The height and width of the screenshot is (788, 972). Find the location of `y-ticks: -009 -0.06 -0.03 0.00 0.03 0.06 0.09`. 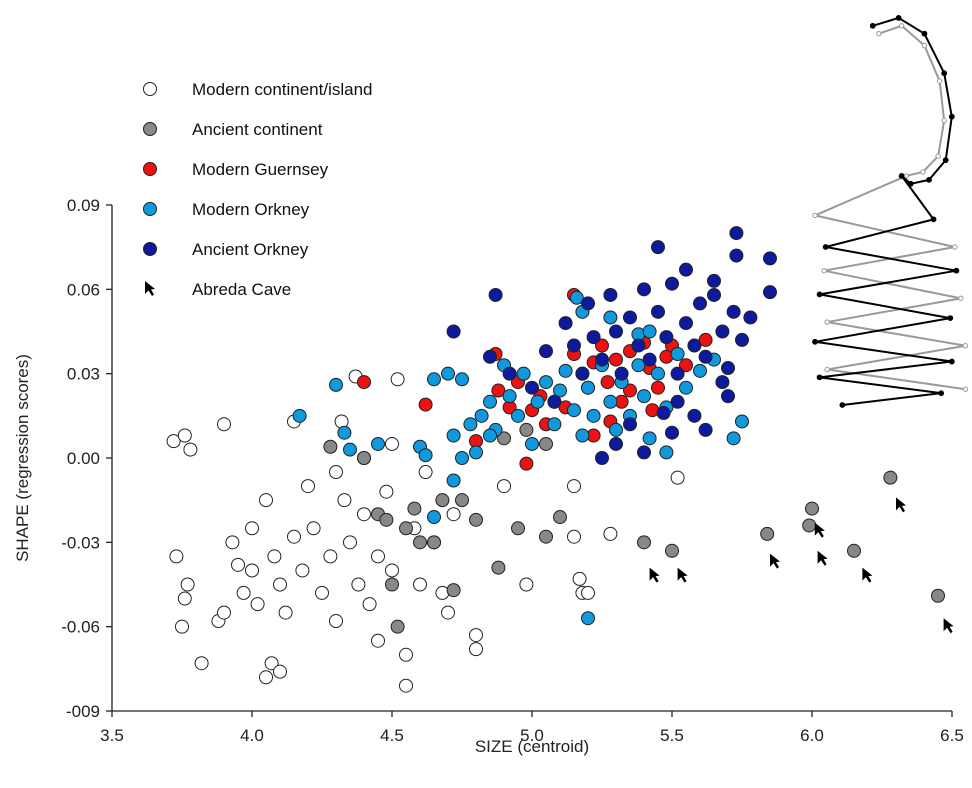

y-ticks: -009 -0.06 -0.03 0.00 0.03 0.06 0.09 is located at coordinates (86, 458).